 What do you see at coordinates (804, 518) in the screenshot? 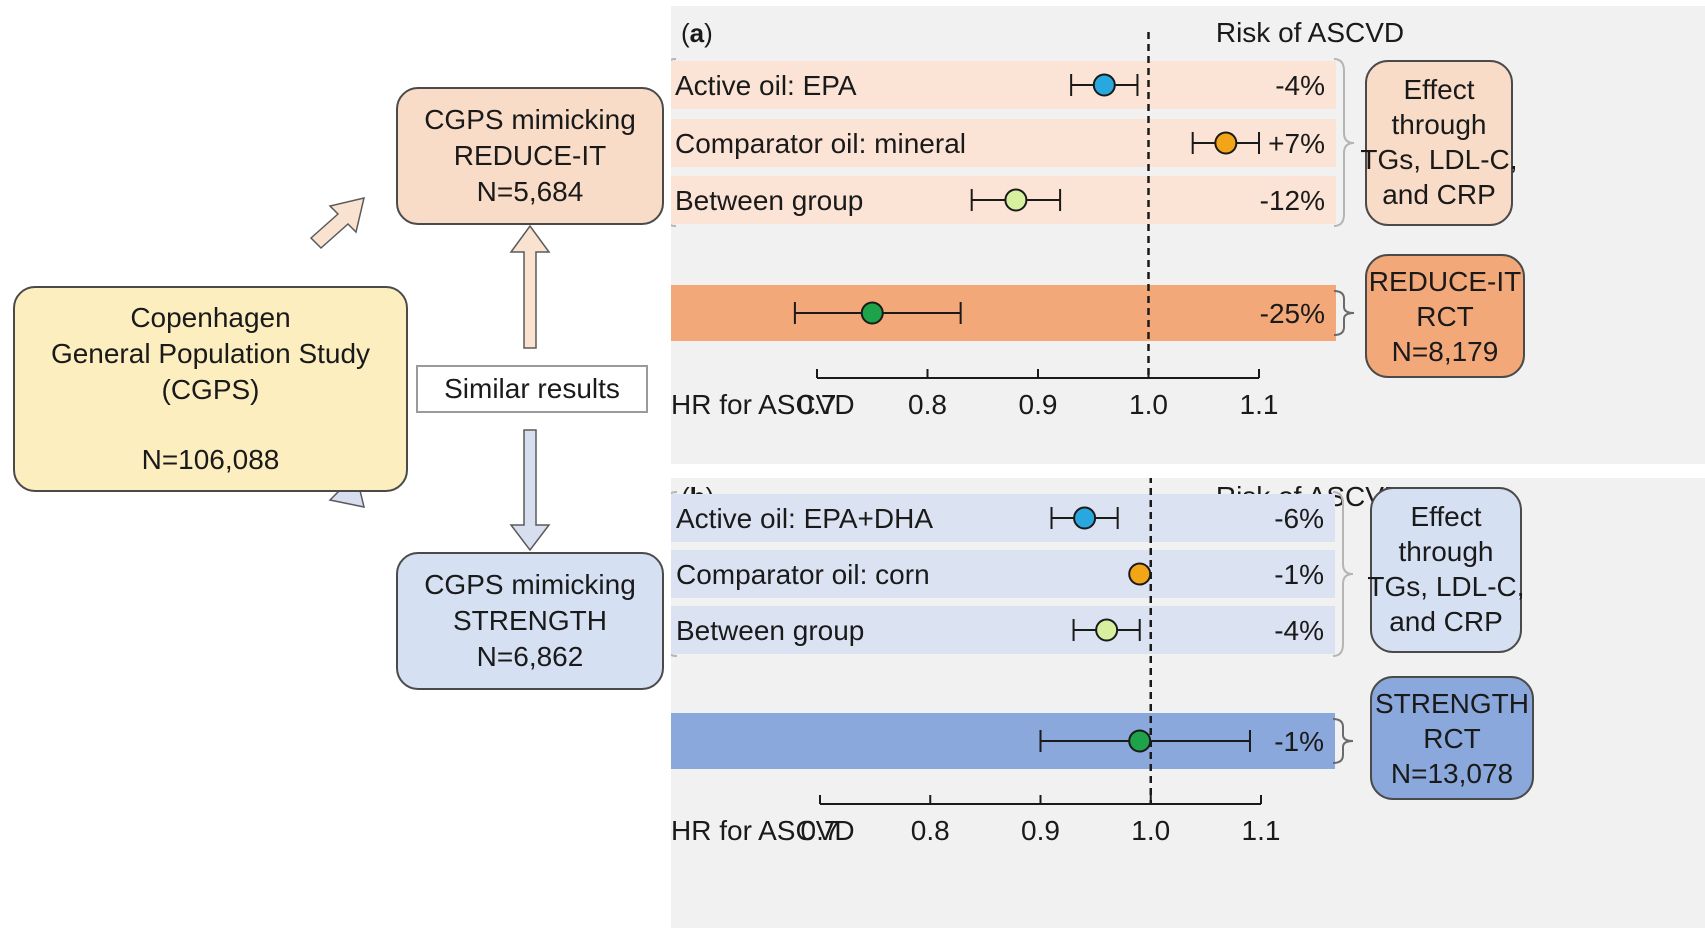
I see `row-label: Active oil: EPA+DHA` at bounding box center [804, 518].